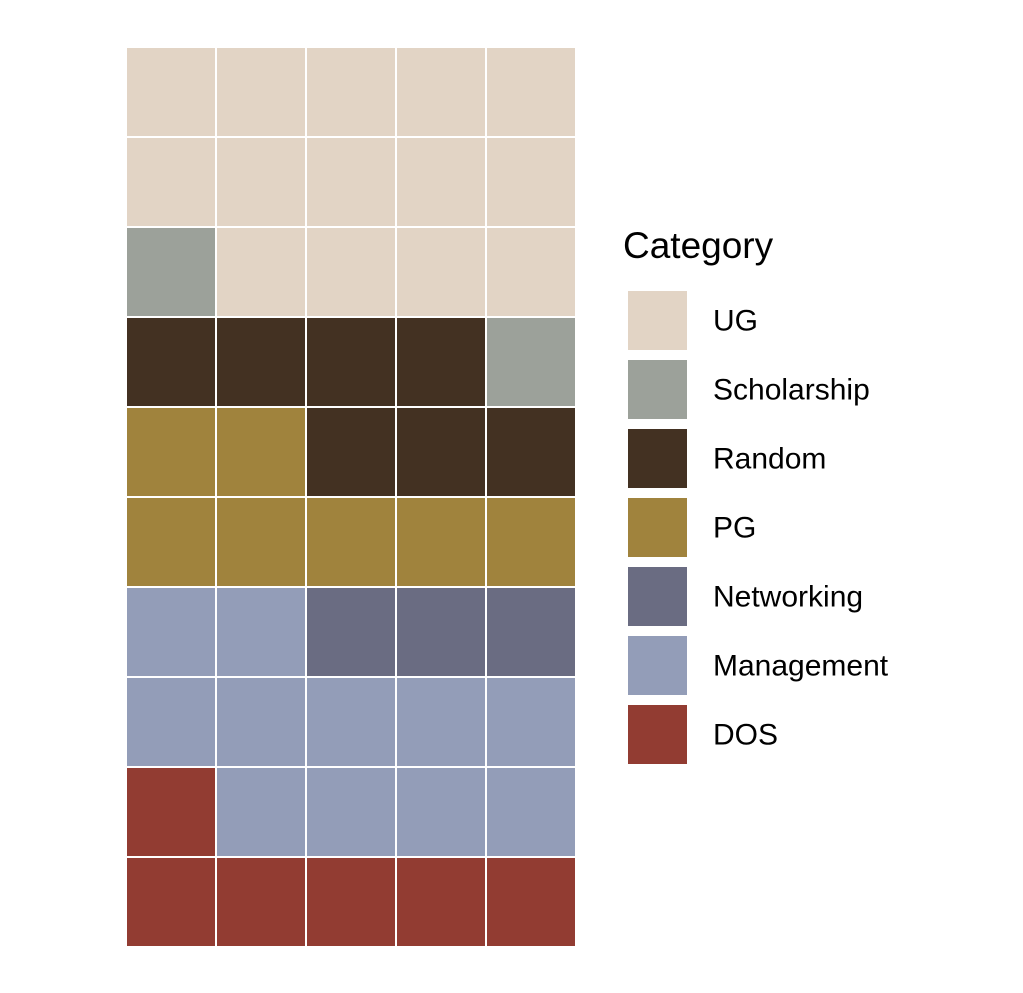 Image resolution: width=1023 pixels, height=993 pixels. Describe the element at coordinates (657, 665) in the screenshot. I see `legend-key-management` at that location.